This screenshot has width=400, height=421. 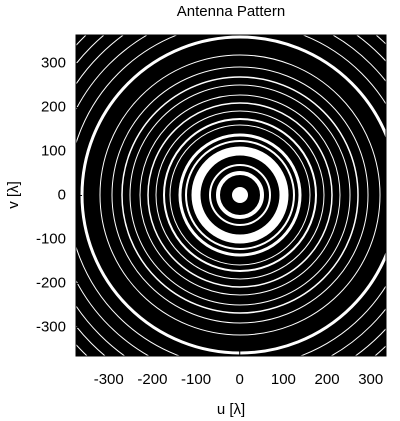 What do you see at coordinates (283, 379) in the screenshot?
I see `x-tick-label: 100` at bounding box center [283, 379].